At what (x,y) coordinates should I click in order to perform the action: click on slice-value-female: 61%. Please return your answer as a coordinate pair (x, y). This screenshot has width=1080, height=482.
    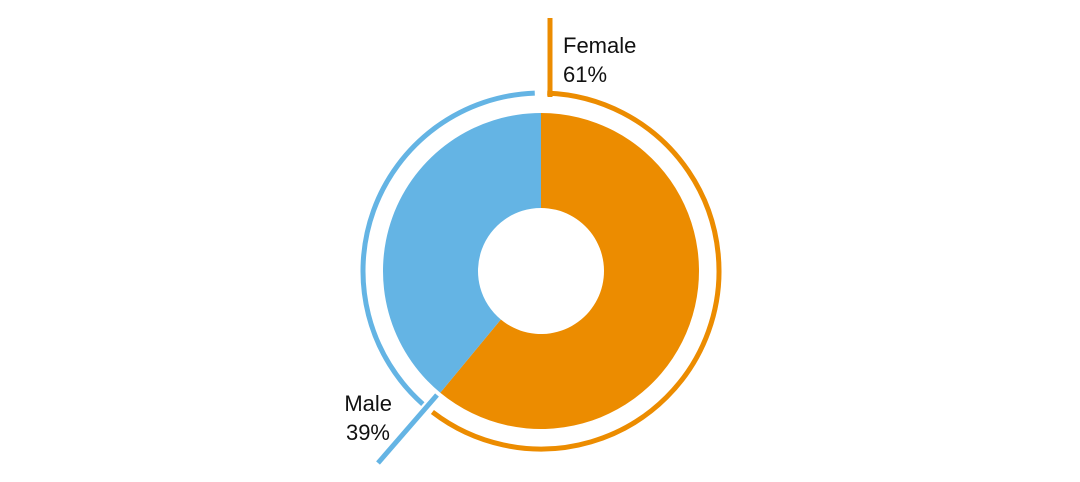
    Looking at the image, I should click on (585, 74).